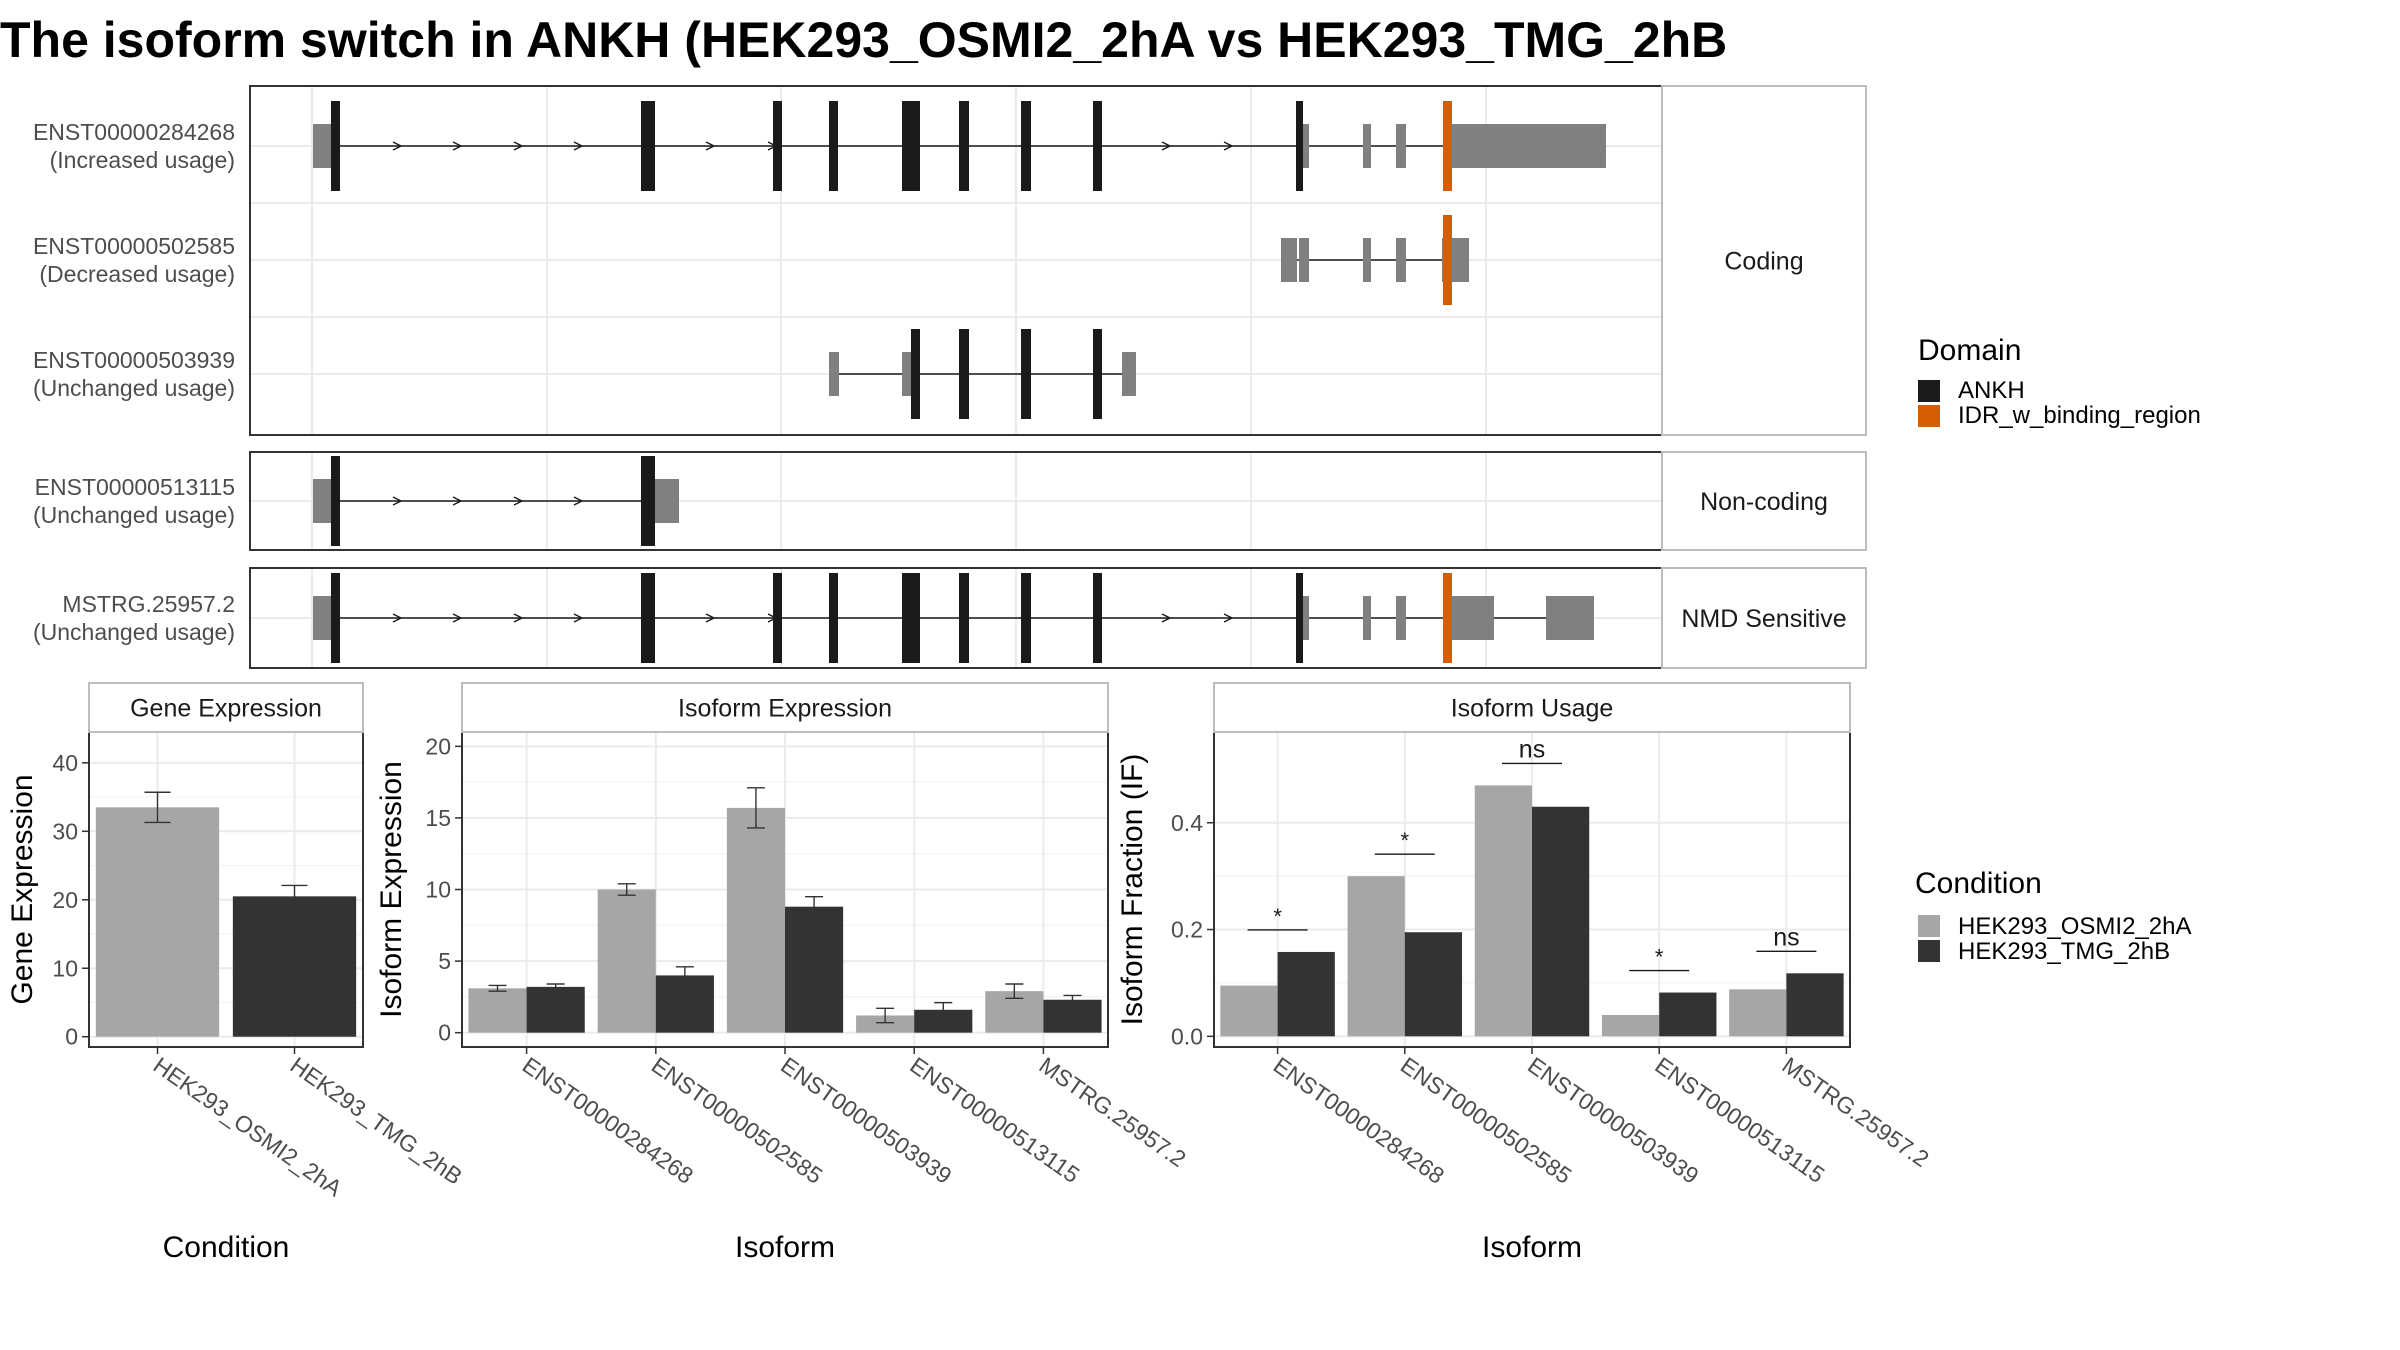 Image resolution: width=2400 pixels, height=1350 pixels. I want to click on y-tick-label: 40, so click(65, 763).